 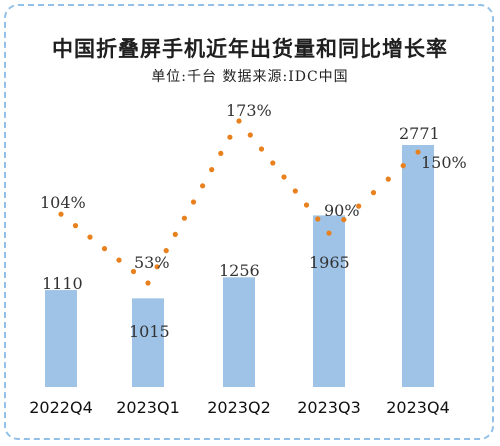 What do you see at coordinates (418, 266) in the screenshot?
I see `bar-2023Q4` at bounding box center [418, 266].